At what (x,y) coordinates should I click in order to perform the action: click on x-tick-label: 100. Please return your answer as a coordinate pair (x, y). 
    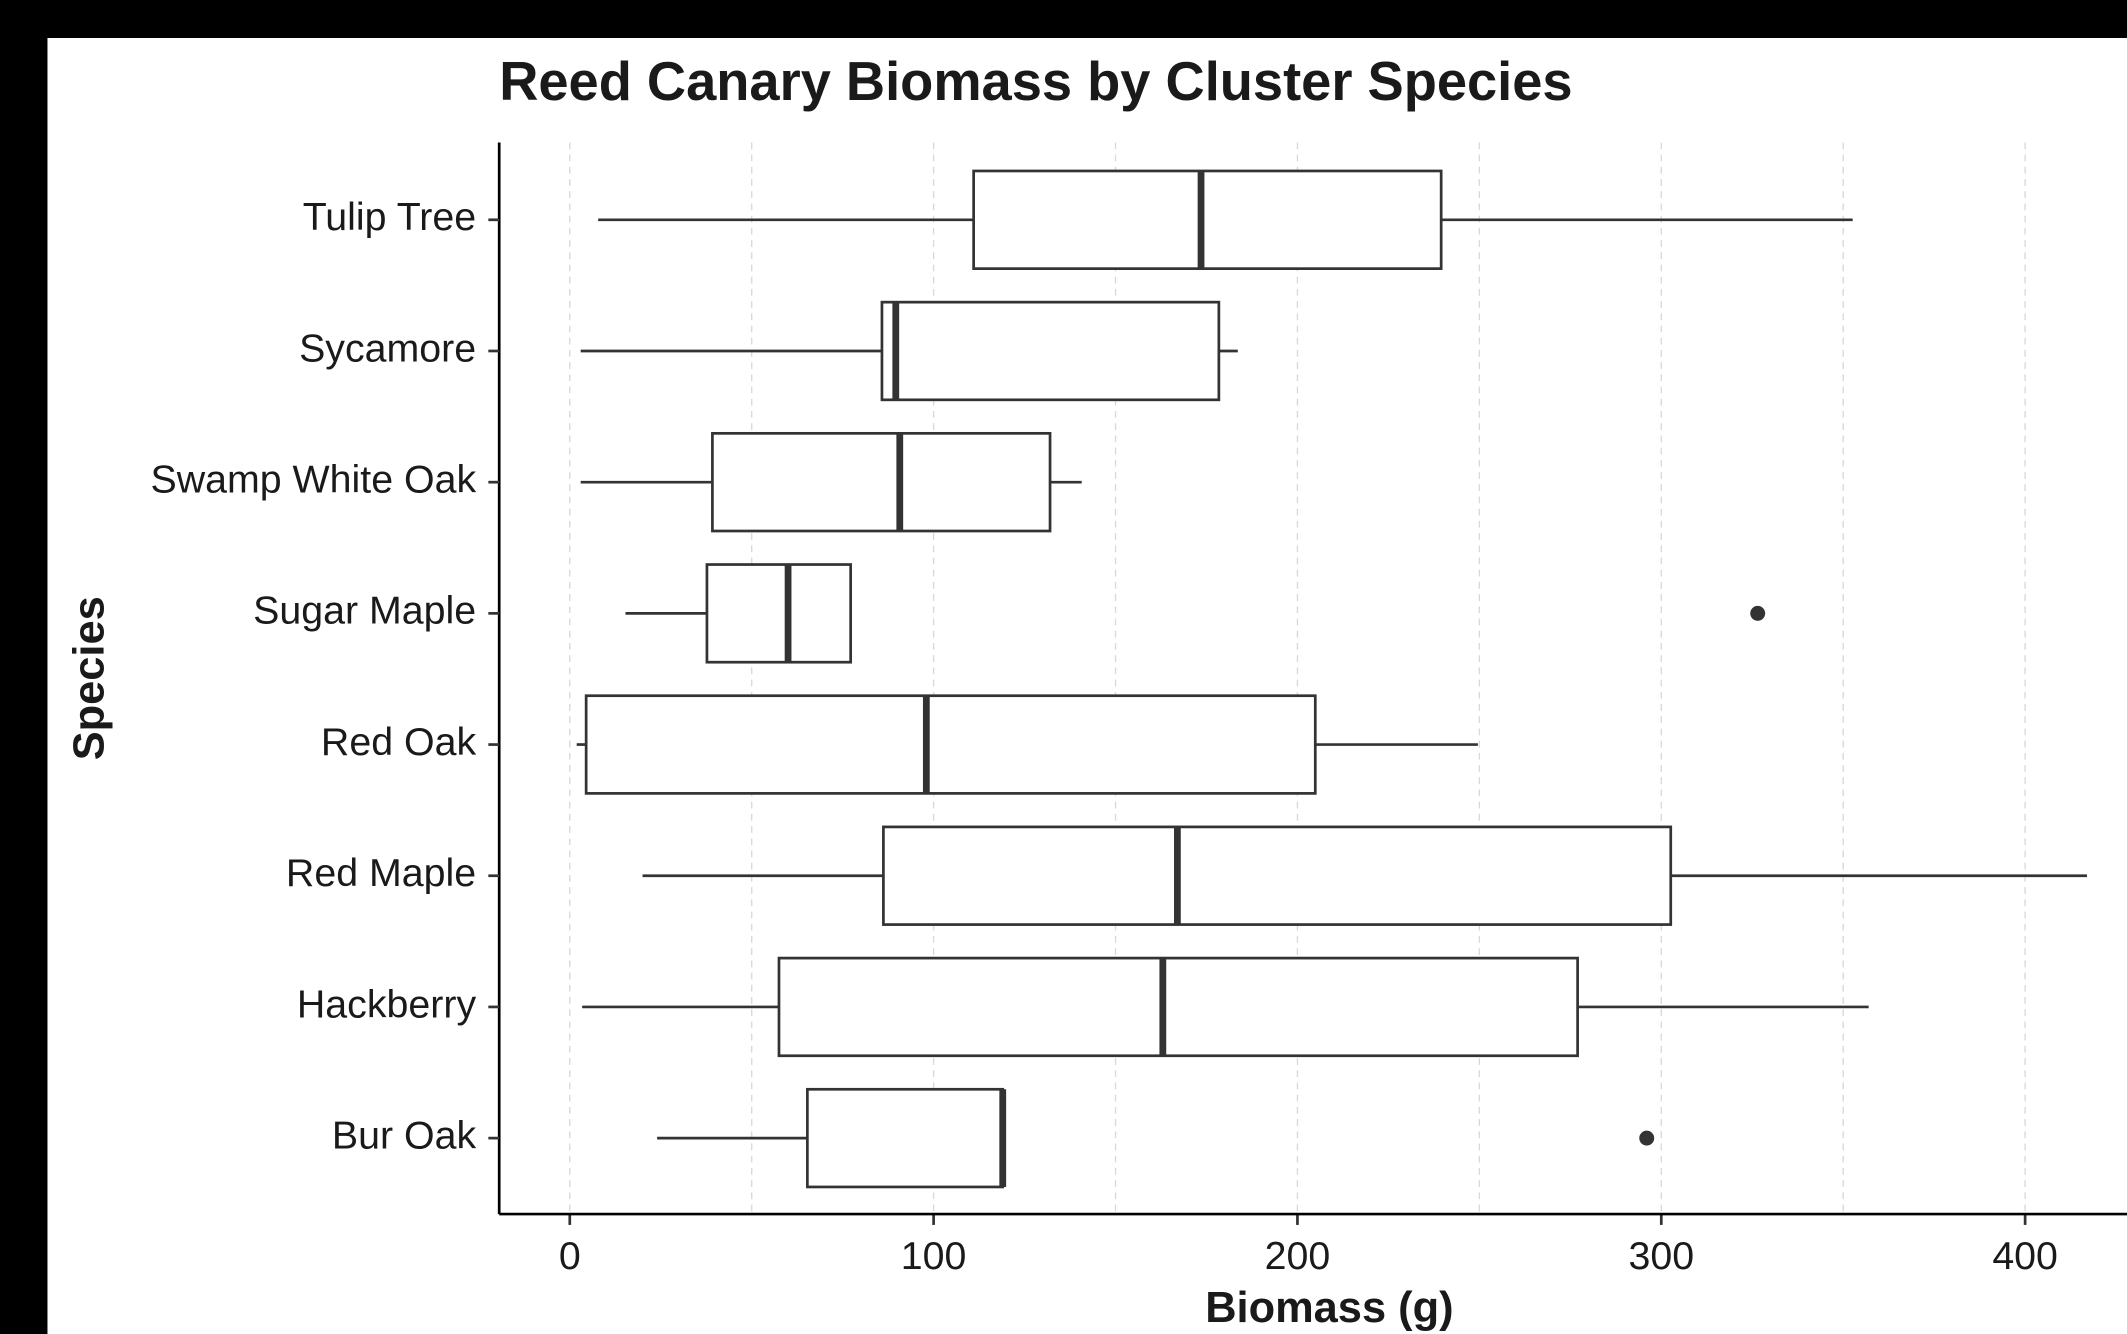
    Looking at the image, I should click on (934, 1256).